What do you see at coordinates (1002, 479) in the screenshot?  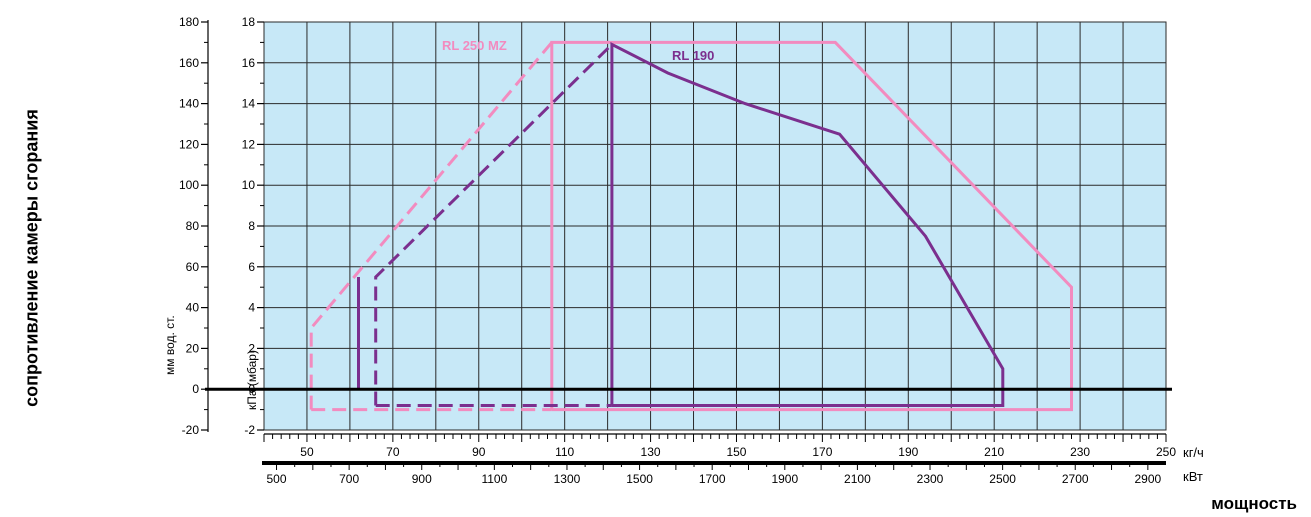 I see `x-kw-tick-label: 2500` at bounding box center [1002, 479].